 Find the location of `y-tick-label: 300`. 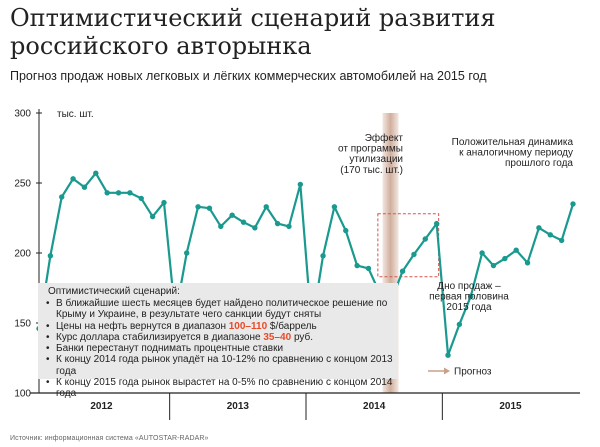

y-tick-label: 300 is located at coordinates (22, 114).